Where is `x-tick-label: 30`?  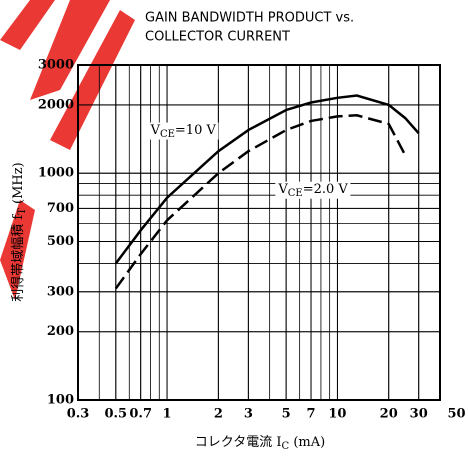 x-tick-label: 30 is located at coordinates (419, 414).